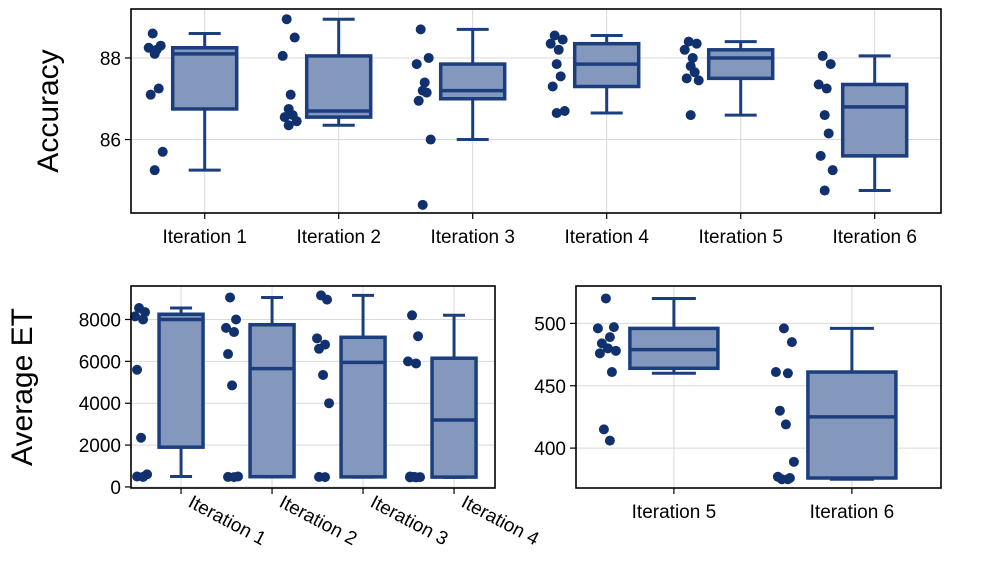  I want to click on y-tick-label: 450, so click(550, 387).